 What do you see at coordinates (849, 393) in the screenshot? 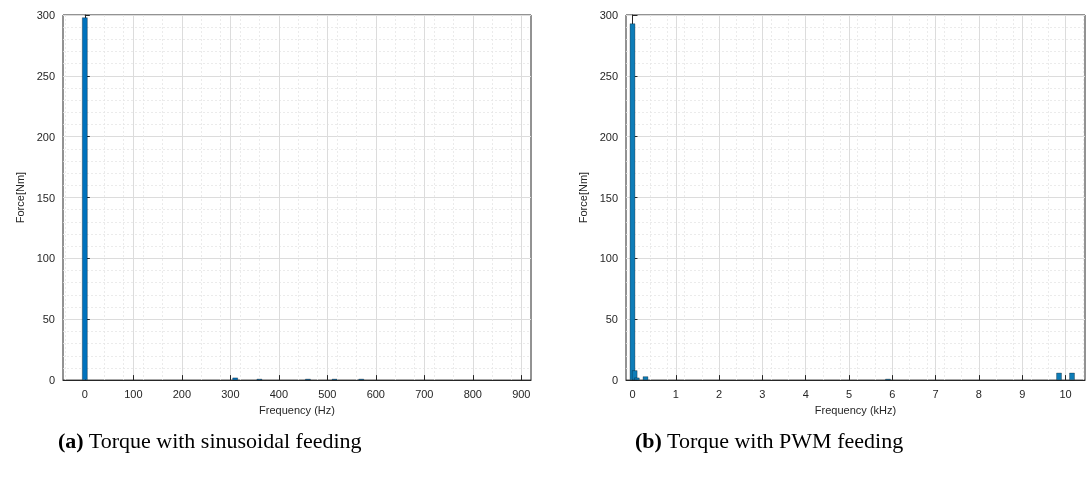
I see `x-tick-label: 5` at bounding box center [849, 393].